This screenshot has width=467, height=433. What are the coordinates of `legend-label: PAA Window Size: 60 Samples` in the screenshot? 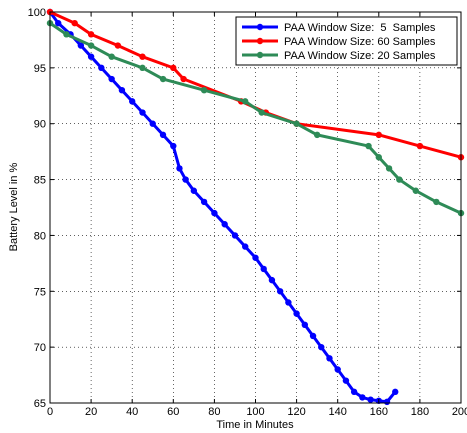 It's located at (360, 42).